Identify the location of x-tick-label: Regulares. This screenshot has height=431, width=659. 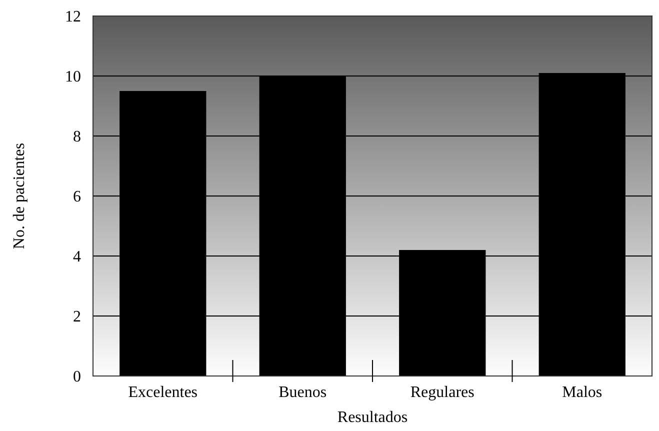
(442, 392).